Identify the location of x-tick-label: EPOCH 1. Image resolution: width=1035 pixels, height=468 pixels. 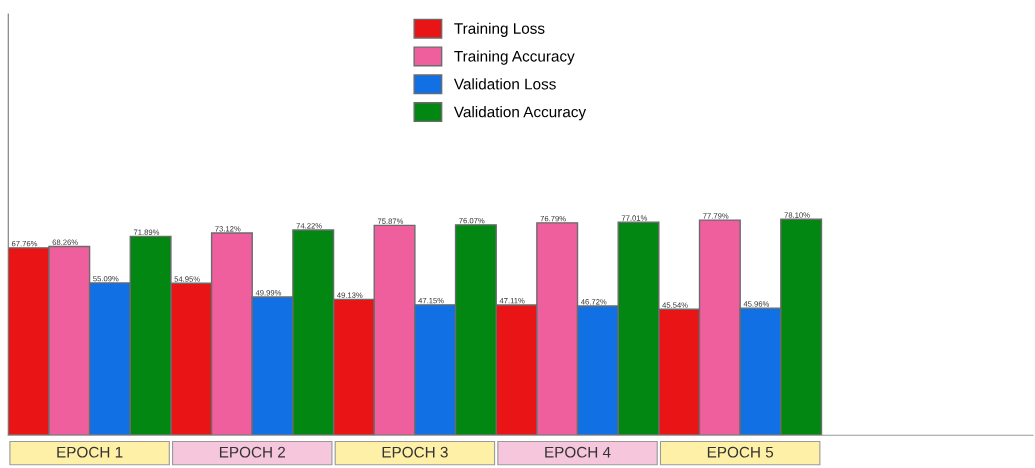
(90, 452).